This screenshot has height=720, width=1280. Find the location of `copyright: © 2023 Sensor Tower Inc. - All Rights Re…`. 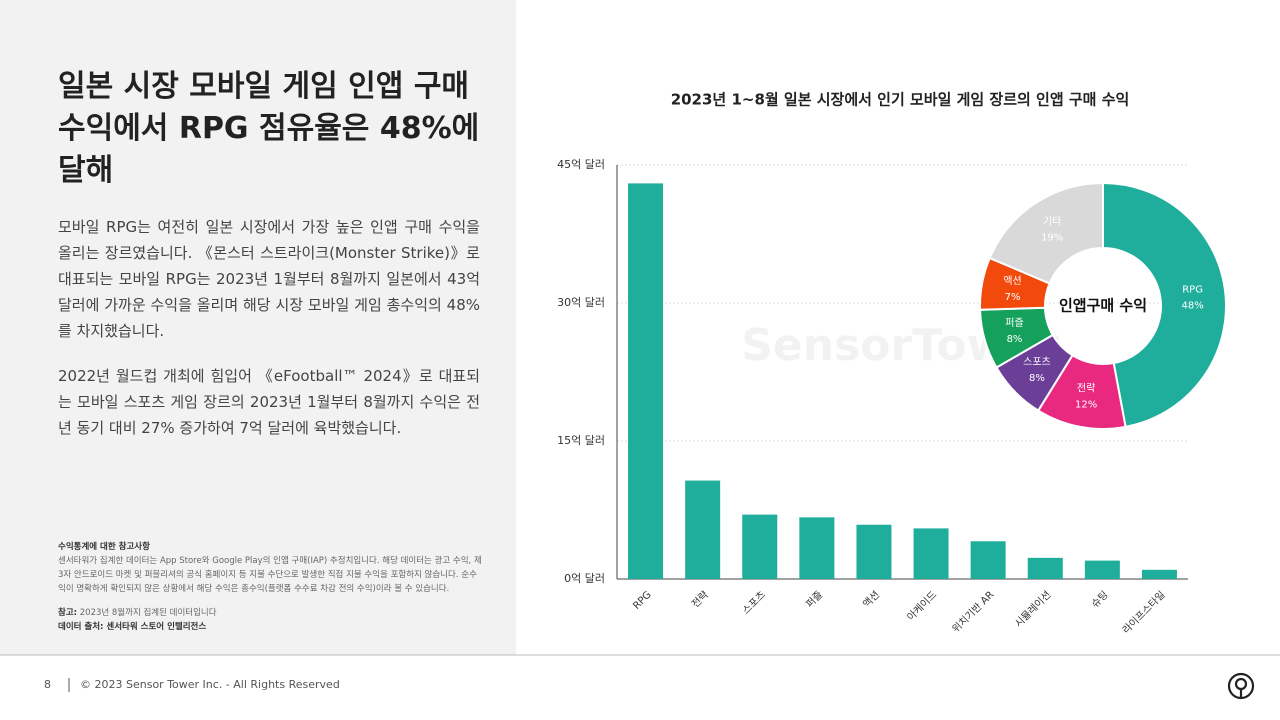

copyright: © 2023 Sensor Tower Inc. - All Rights Re… is located at coordinates (210, 684).